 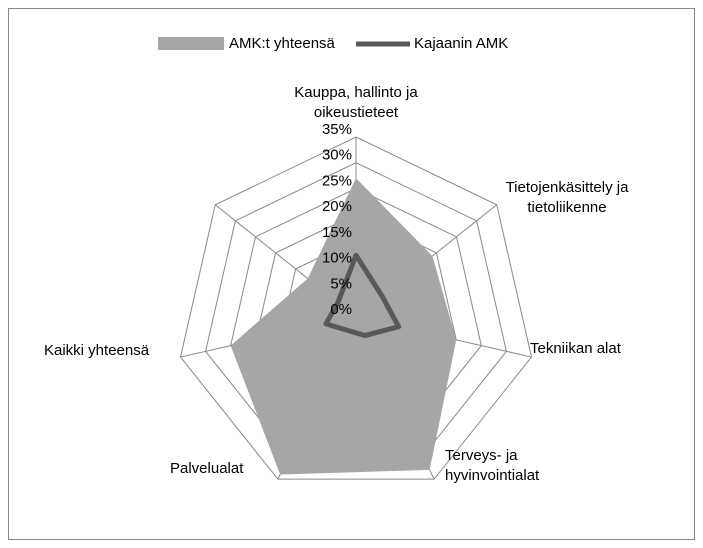 What do you see at coordinates (575, 348) in the screenshot?
I see `category-label: Tekniikan alat` at bounding box center [575, 348].